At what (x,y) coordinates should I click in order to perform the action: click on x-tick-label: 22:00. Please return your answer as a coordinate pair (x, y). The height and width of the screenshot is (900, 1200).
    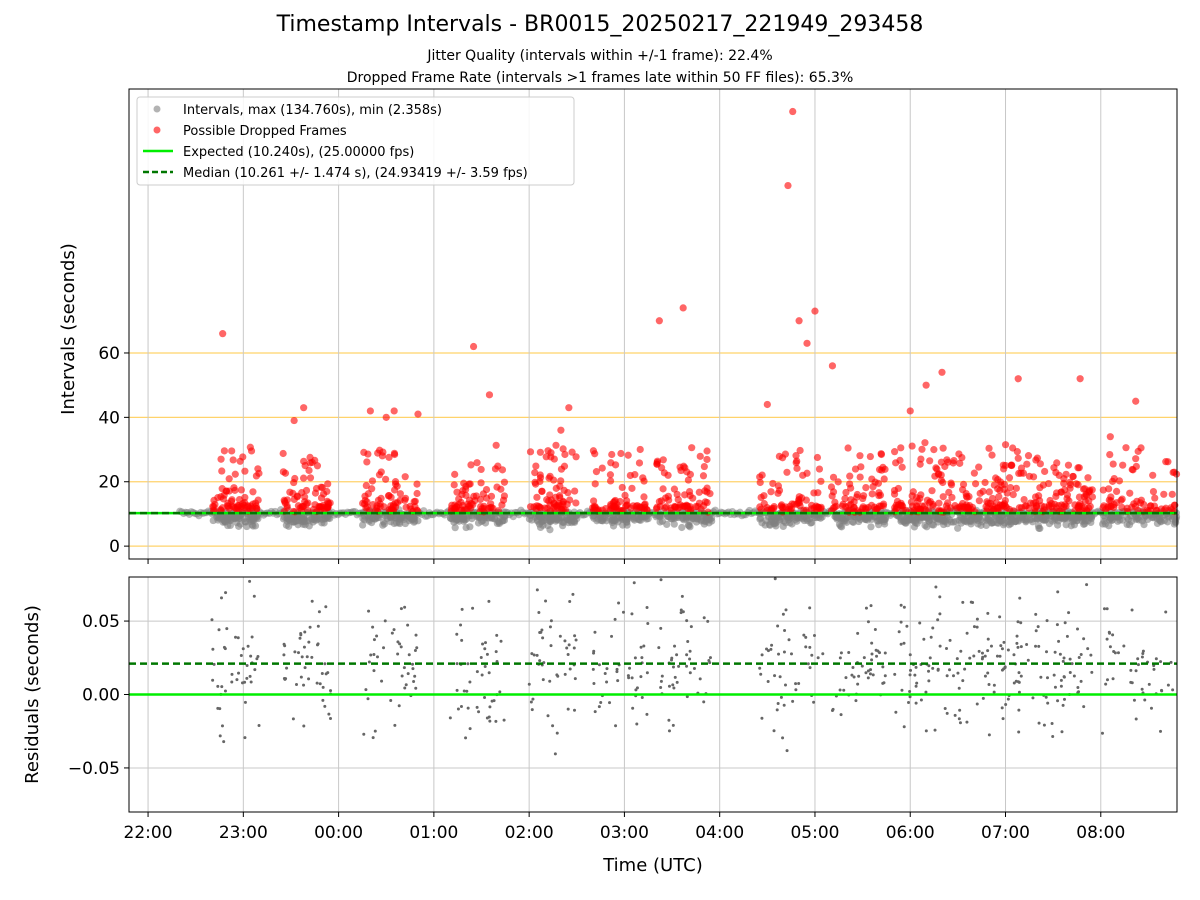
    Looking at the image, I should click on (148, 833).